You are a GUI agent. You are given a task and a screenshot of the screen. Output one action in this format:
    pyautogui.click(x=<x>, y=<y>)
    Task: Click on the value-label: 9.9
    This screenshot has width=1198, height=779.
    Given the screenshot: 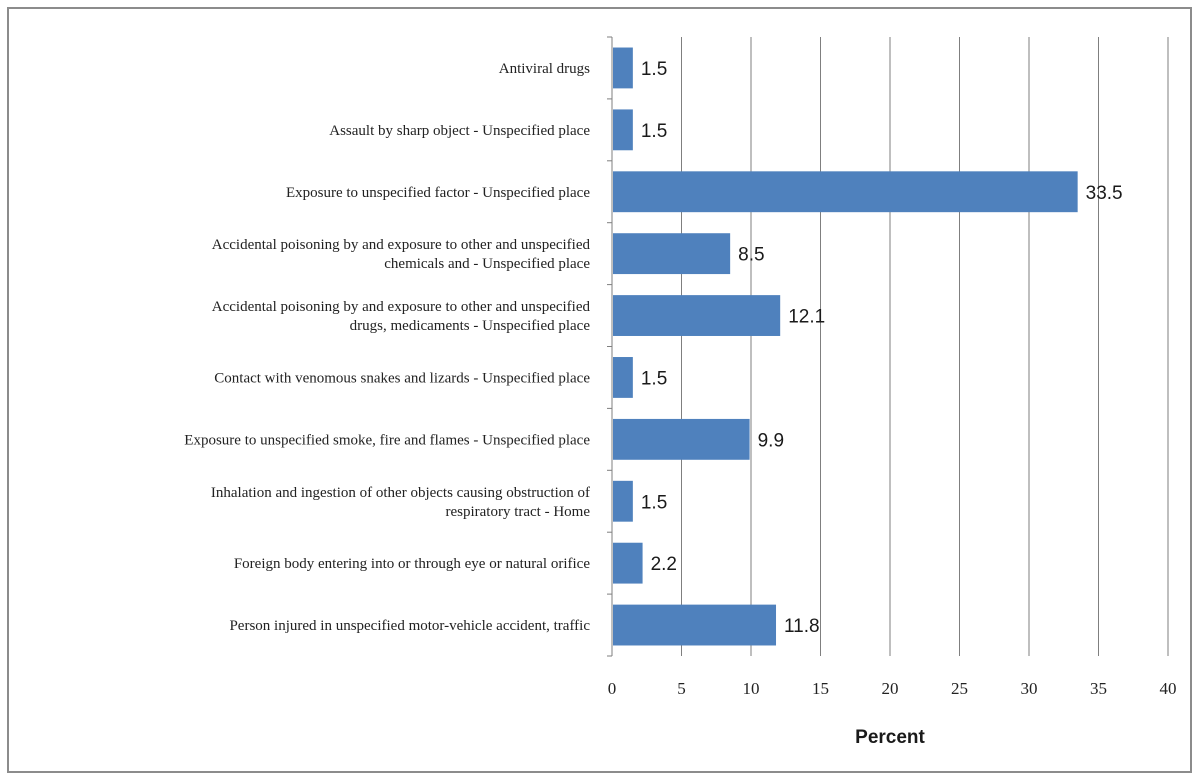 What is the action you would take?
    pyautogui.click(x=771, y=440)
    